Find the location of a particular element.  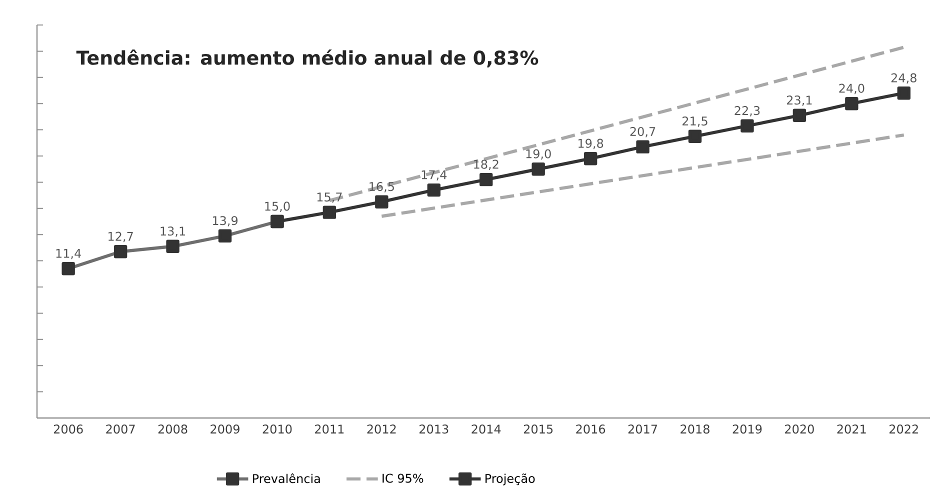

text: Tendência: aumento médio anual de 0,83% is located at coordinates (307, 58).